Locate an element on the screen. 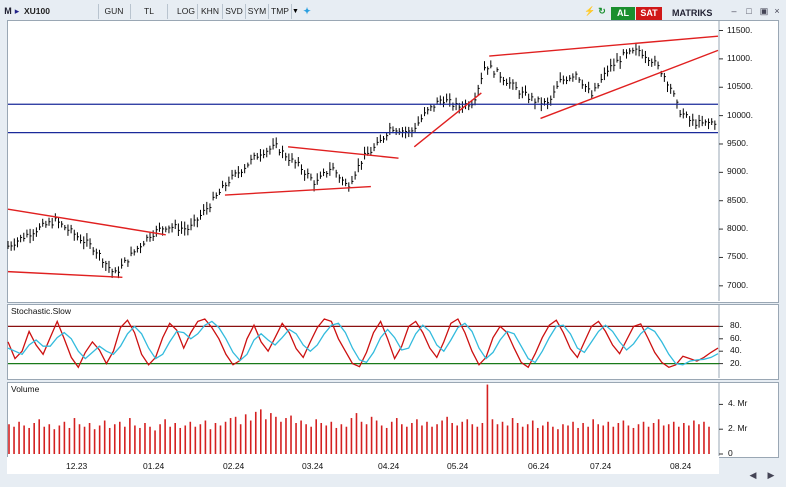 This screenshot has height=487, width=786. stoch-tick-label: 60. is located at coordinates (736, 337).